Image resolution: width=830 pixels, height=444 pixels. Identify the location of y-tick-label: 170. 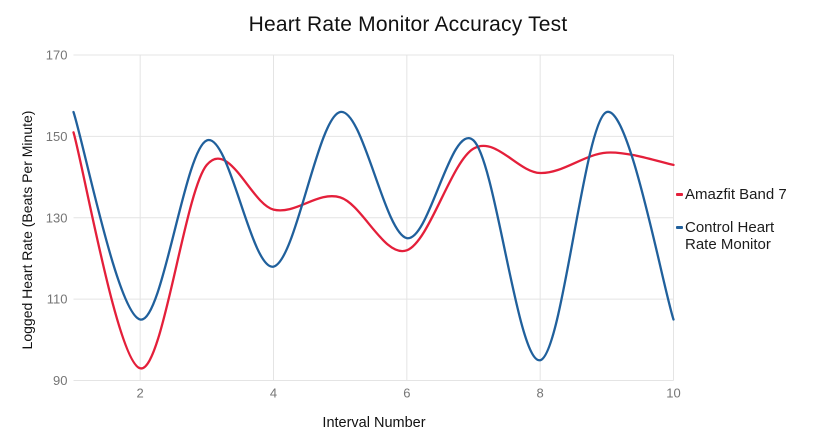
(57, 55).